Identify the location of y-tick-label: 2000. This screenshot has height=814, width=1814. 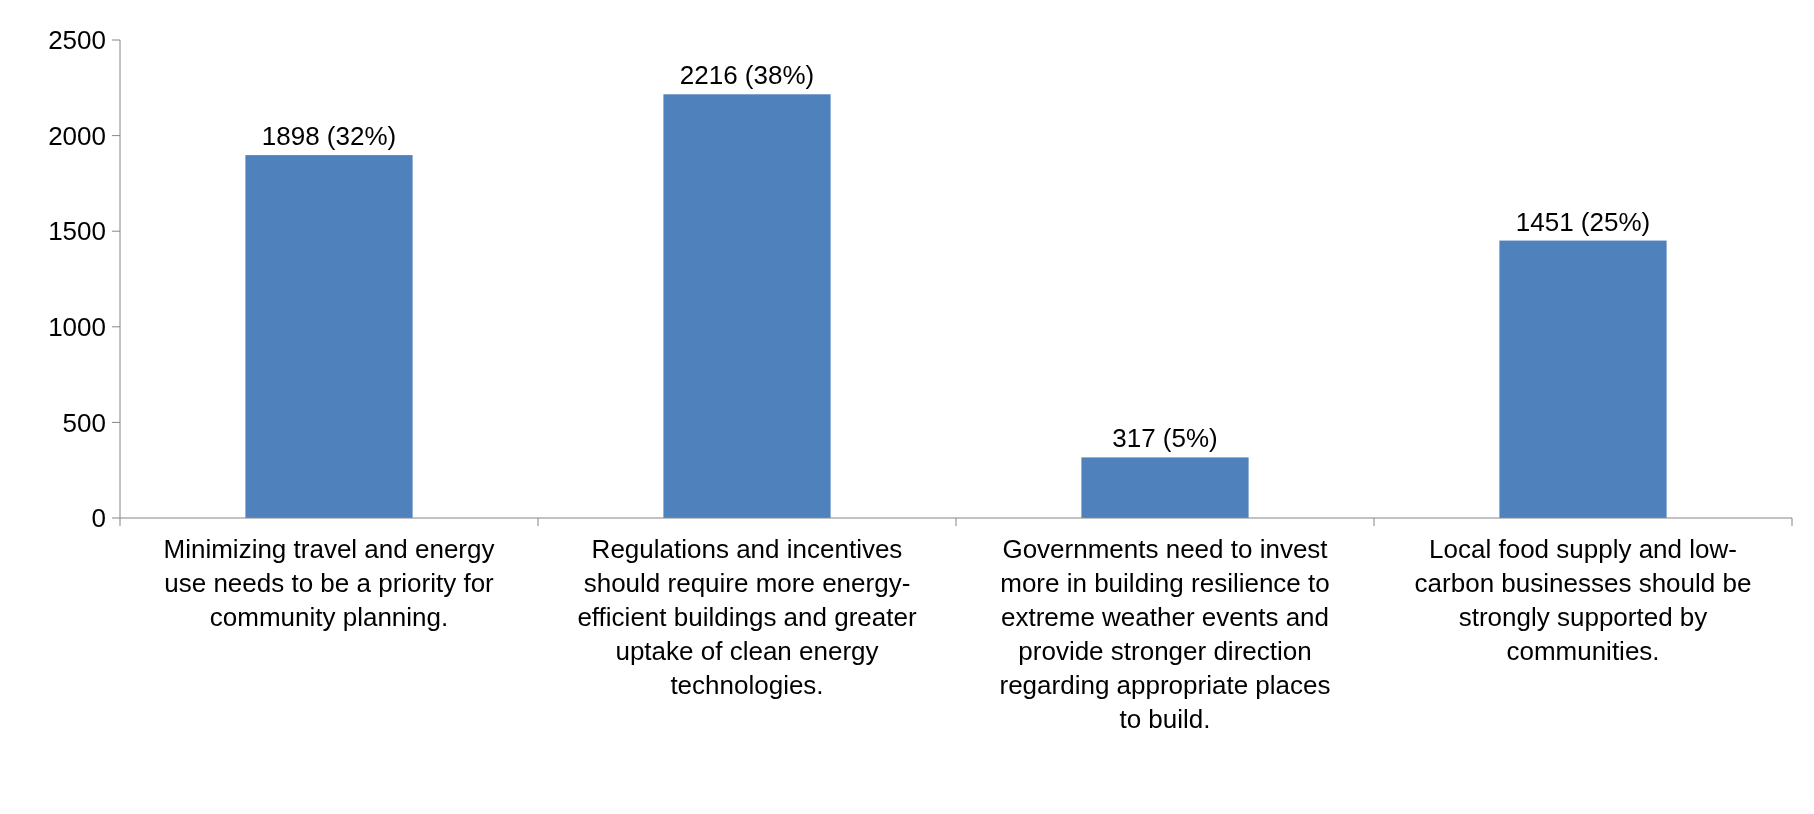
(77, 135).